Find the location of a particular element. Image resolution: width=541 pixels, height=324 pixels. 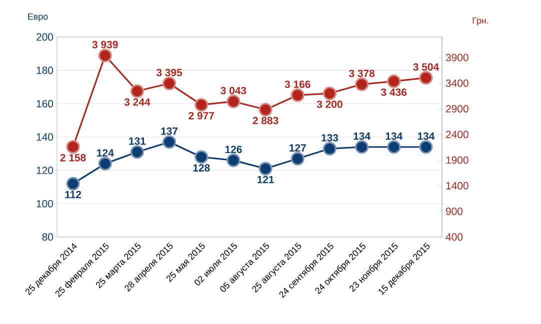

data-label: 2 977 is located at coordinates (201, 116).